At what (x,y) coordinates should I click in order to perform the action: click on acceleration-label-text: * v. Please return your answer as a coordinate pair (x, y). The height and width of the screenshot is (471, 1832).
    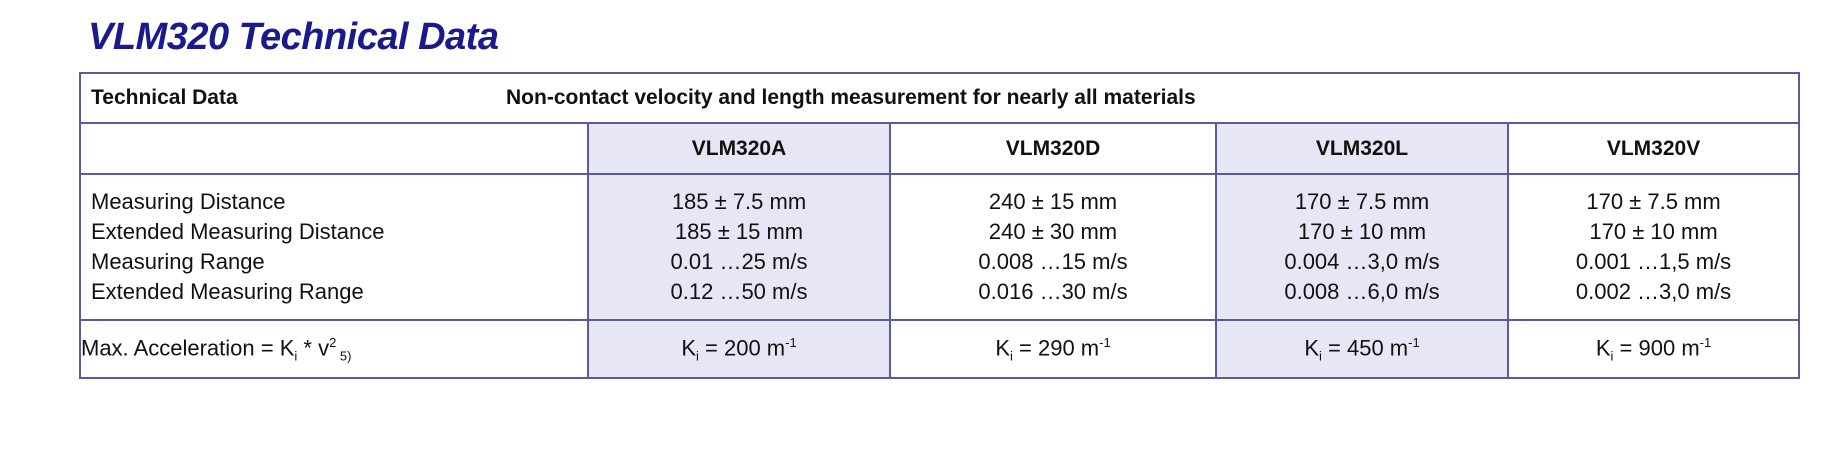
    Looking at the image, I should click on (313, 347).